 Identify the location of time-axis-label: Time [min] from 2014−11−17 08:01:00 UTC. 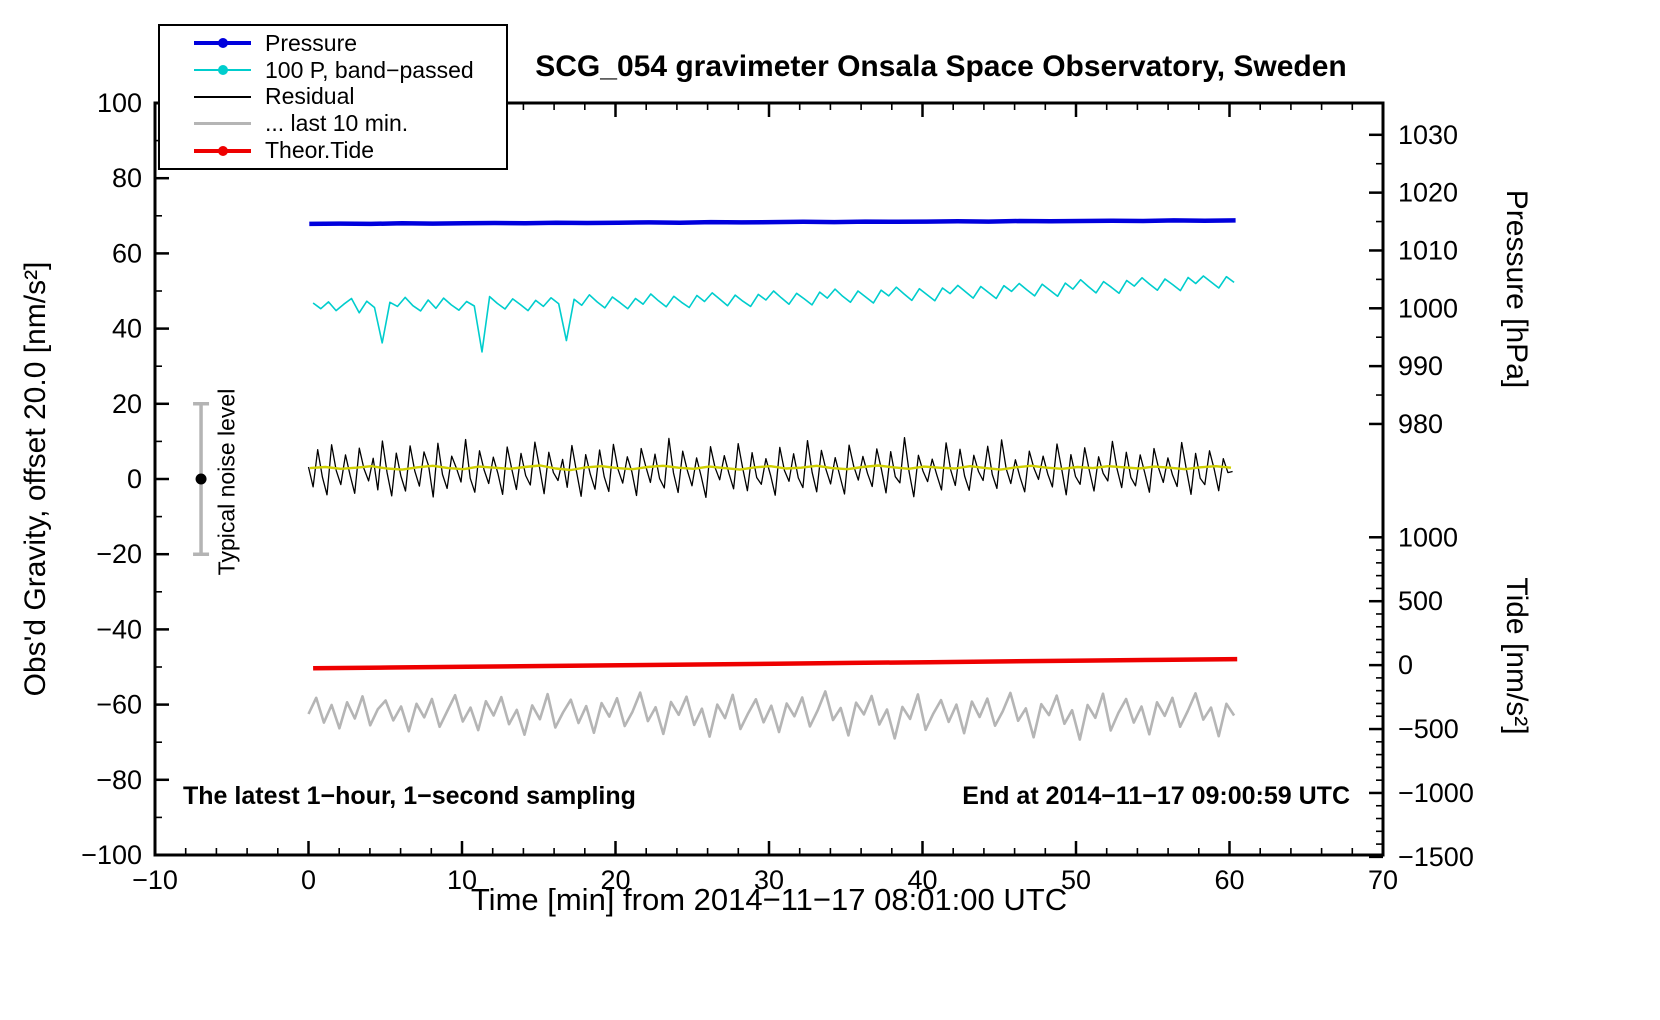
(769, 899).